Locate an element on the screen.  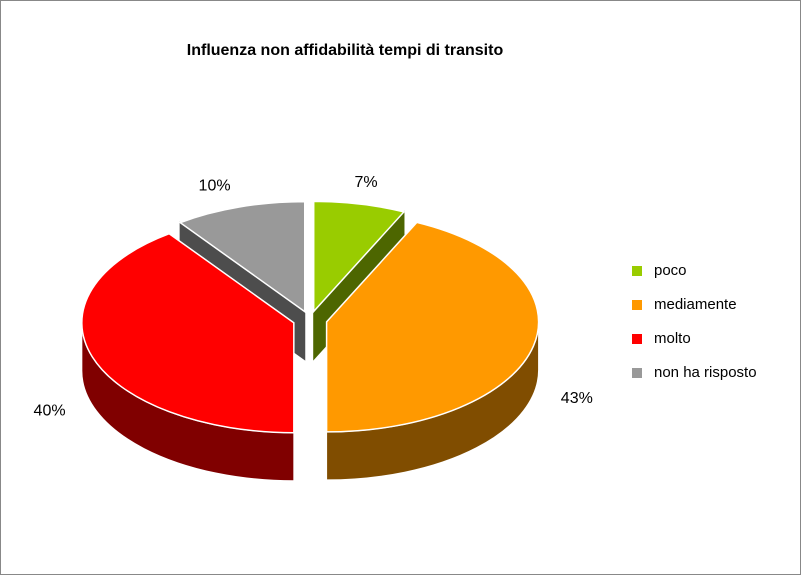
legend-text: non ha risposto is located at coordinates (705, 372).